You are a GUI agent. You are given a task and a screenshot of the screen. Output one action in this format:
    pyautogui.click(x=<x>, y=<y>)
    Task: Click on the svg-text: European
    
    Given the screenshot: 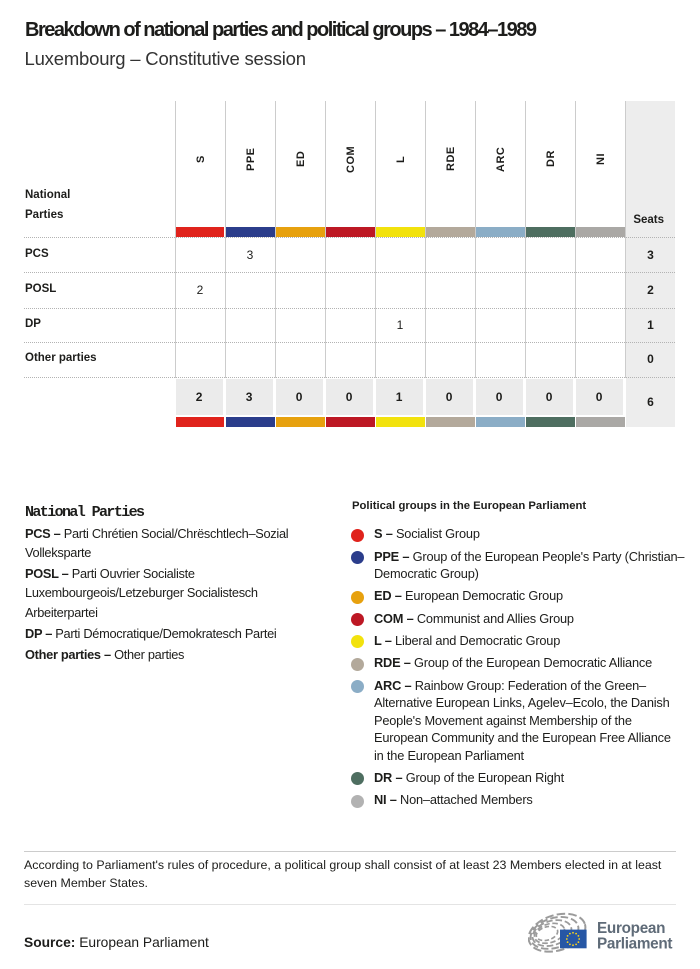 What is the action you would take?
    pyautogui.click(x=631, y=928)
    